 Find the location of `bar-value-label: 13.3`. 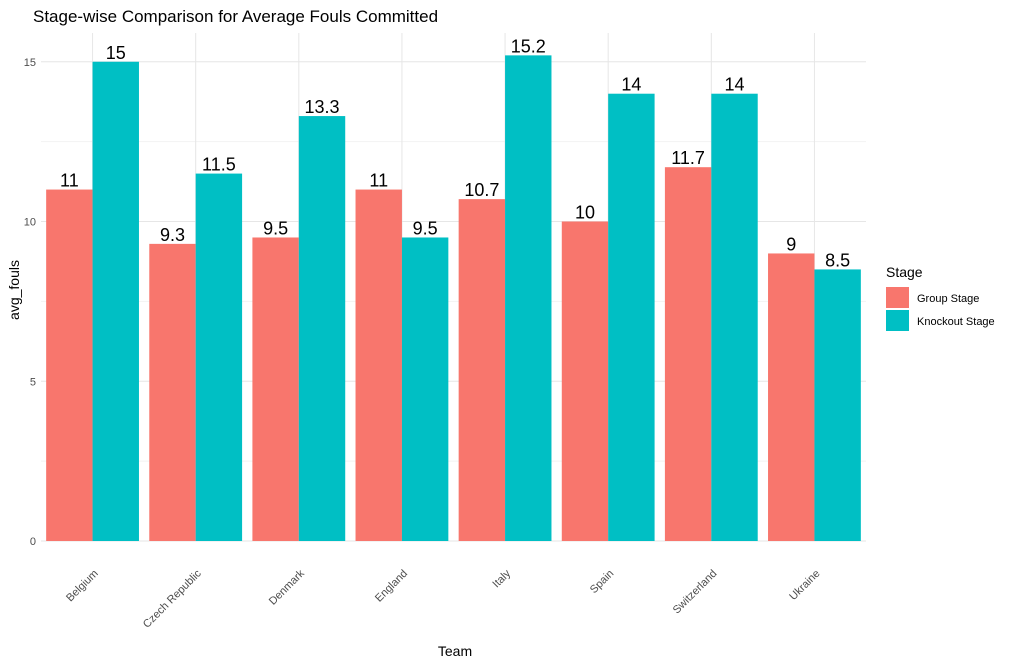

bar-value-label: 13.3 is located at coordinates (321, 107).